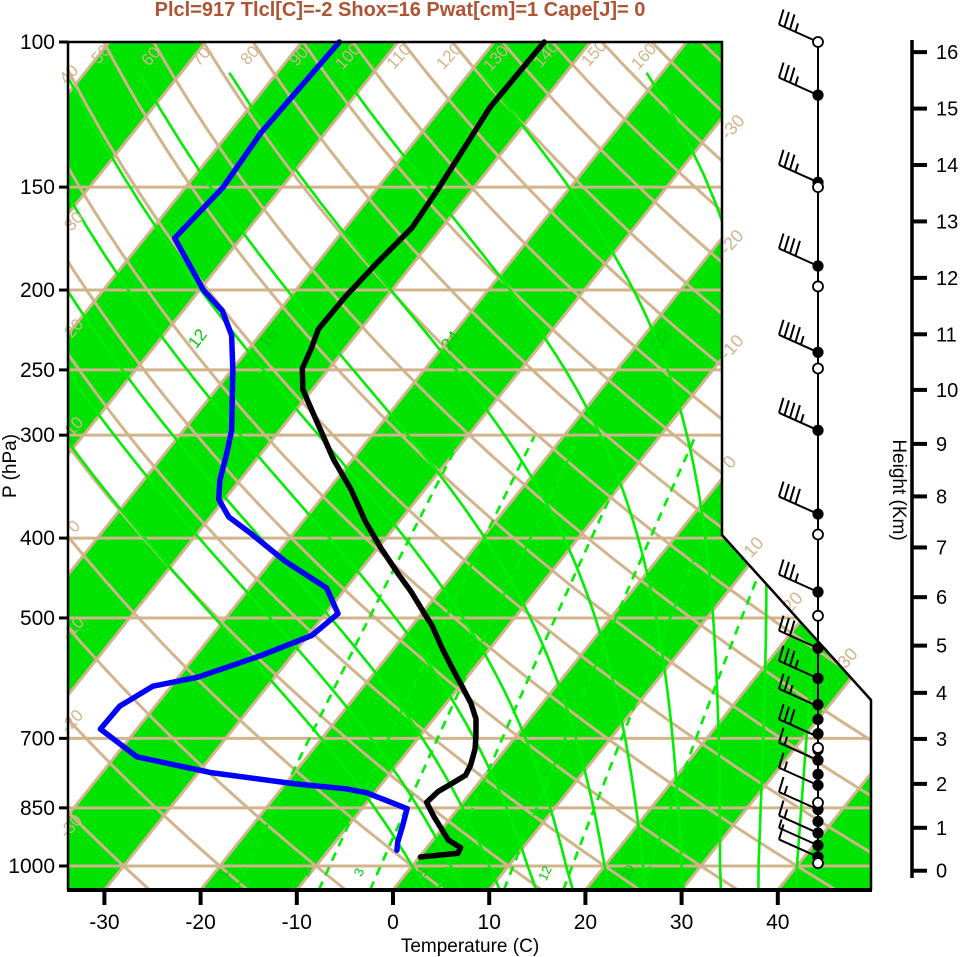 This screenshot has width=961, height=957. I want to click on pressure-tick-label: 500, so click(37, 618).